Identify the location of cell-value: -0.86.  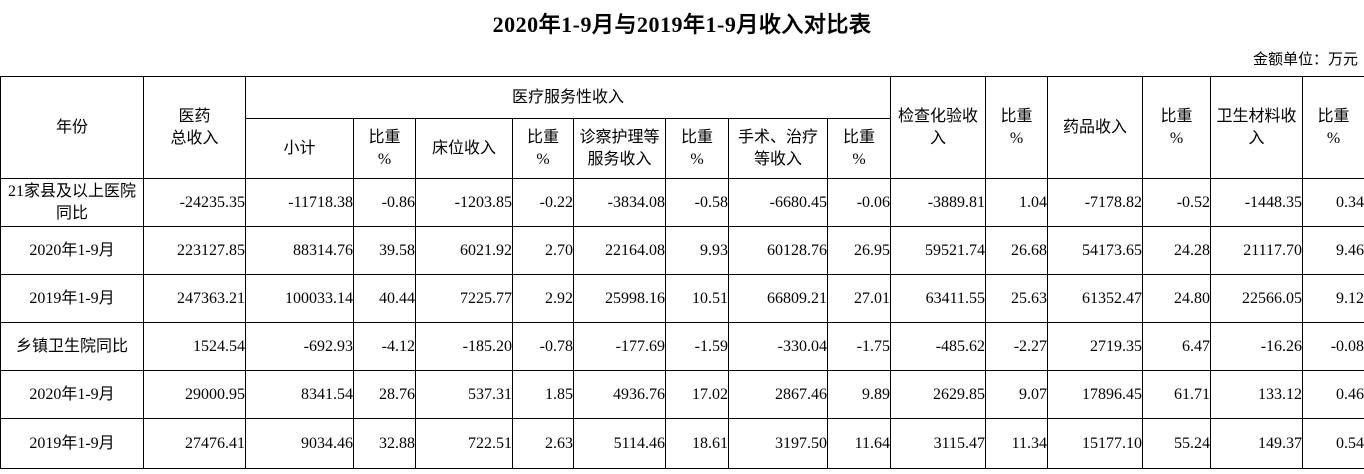
(384, 202).